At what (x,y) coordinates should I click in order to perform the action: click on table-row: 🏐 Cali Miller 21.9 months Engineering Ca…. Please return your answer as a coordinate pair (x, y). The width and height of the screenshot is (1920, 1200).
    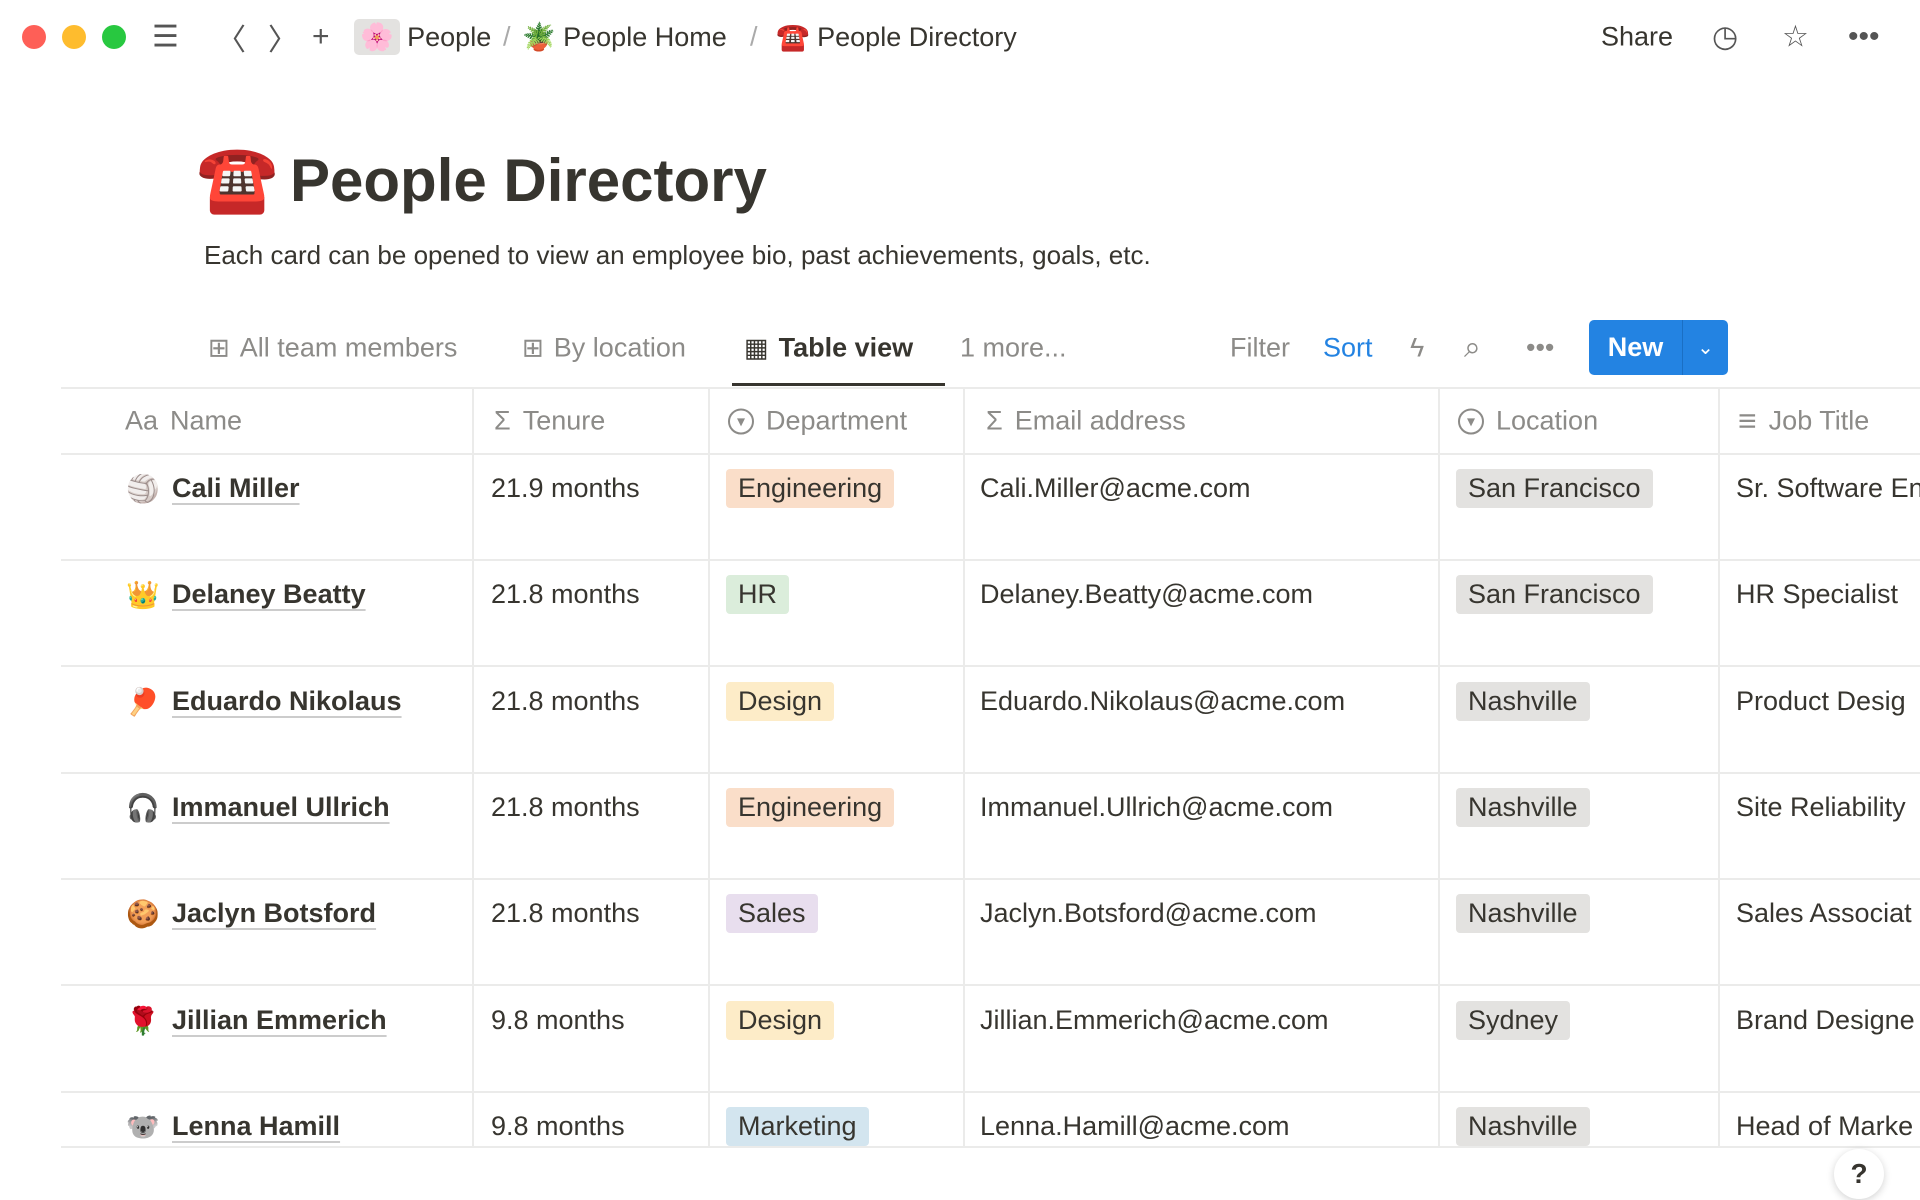
    Looking at the image, I should click on (960, 508).